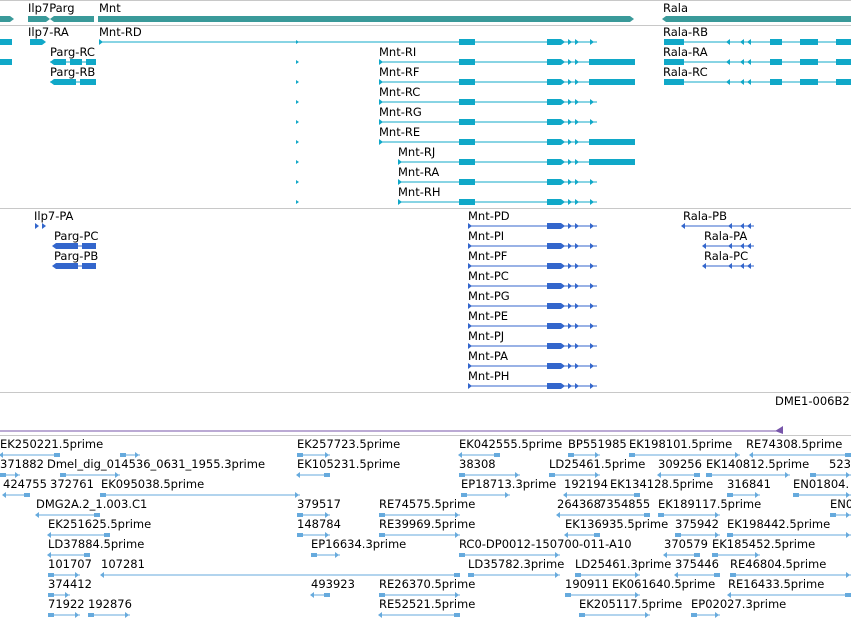 This screenshot has width=851, height=620. Describe the element at coordinates (840, 504) in the screenshot. I see `est-label: EN0` at that location.